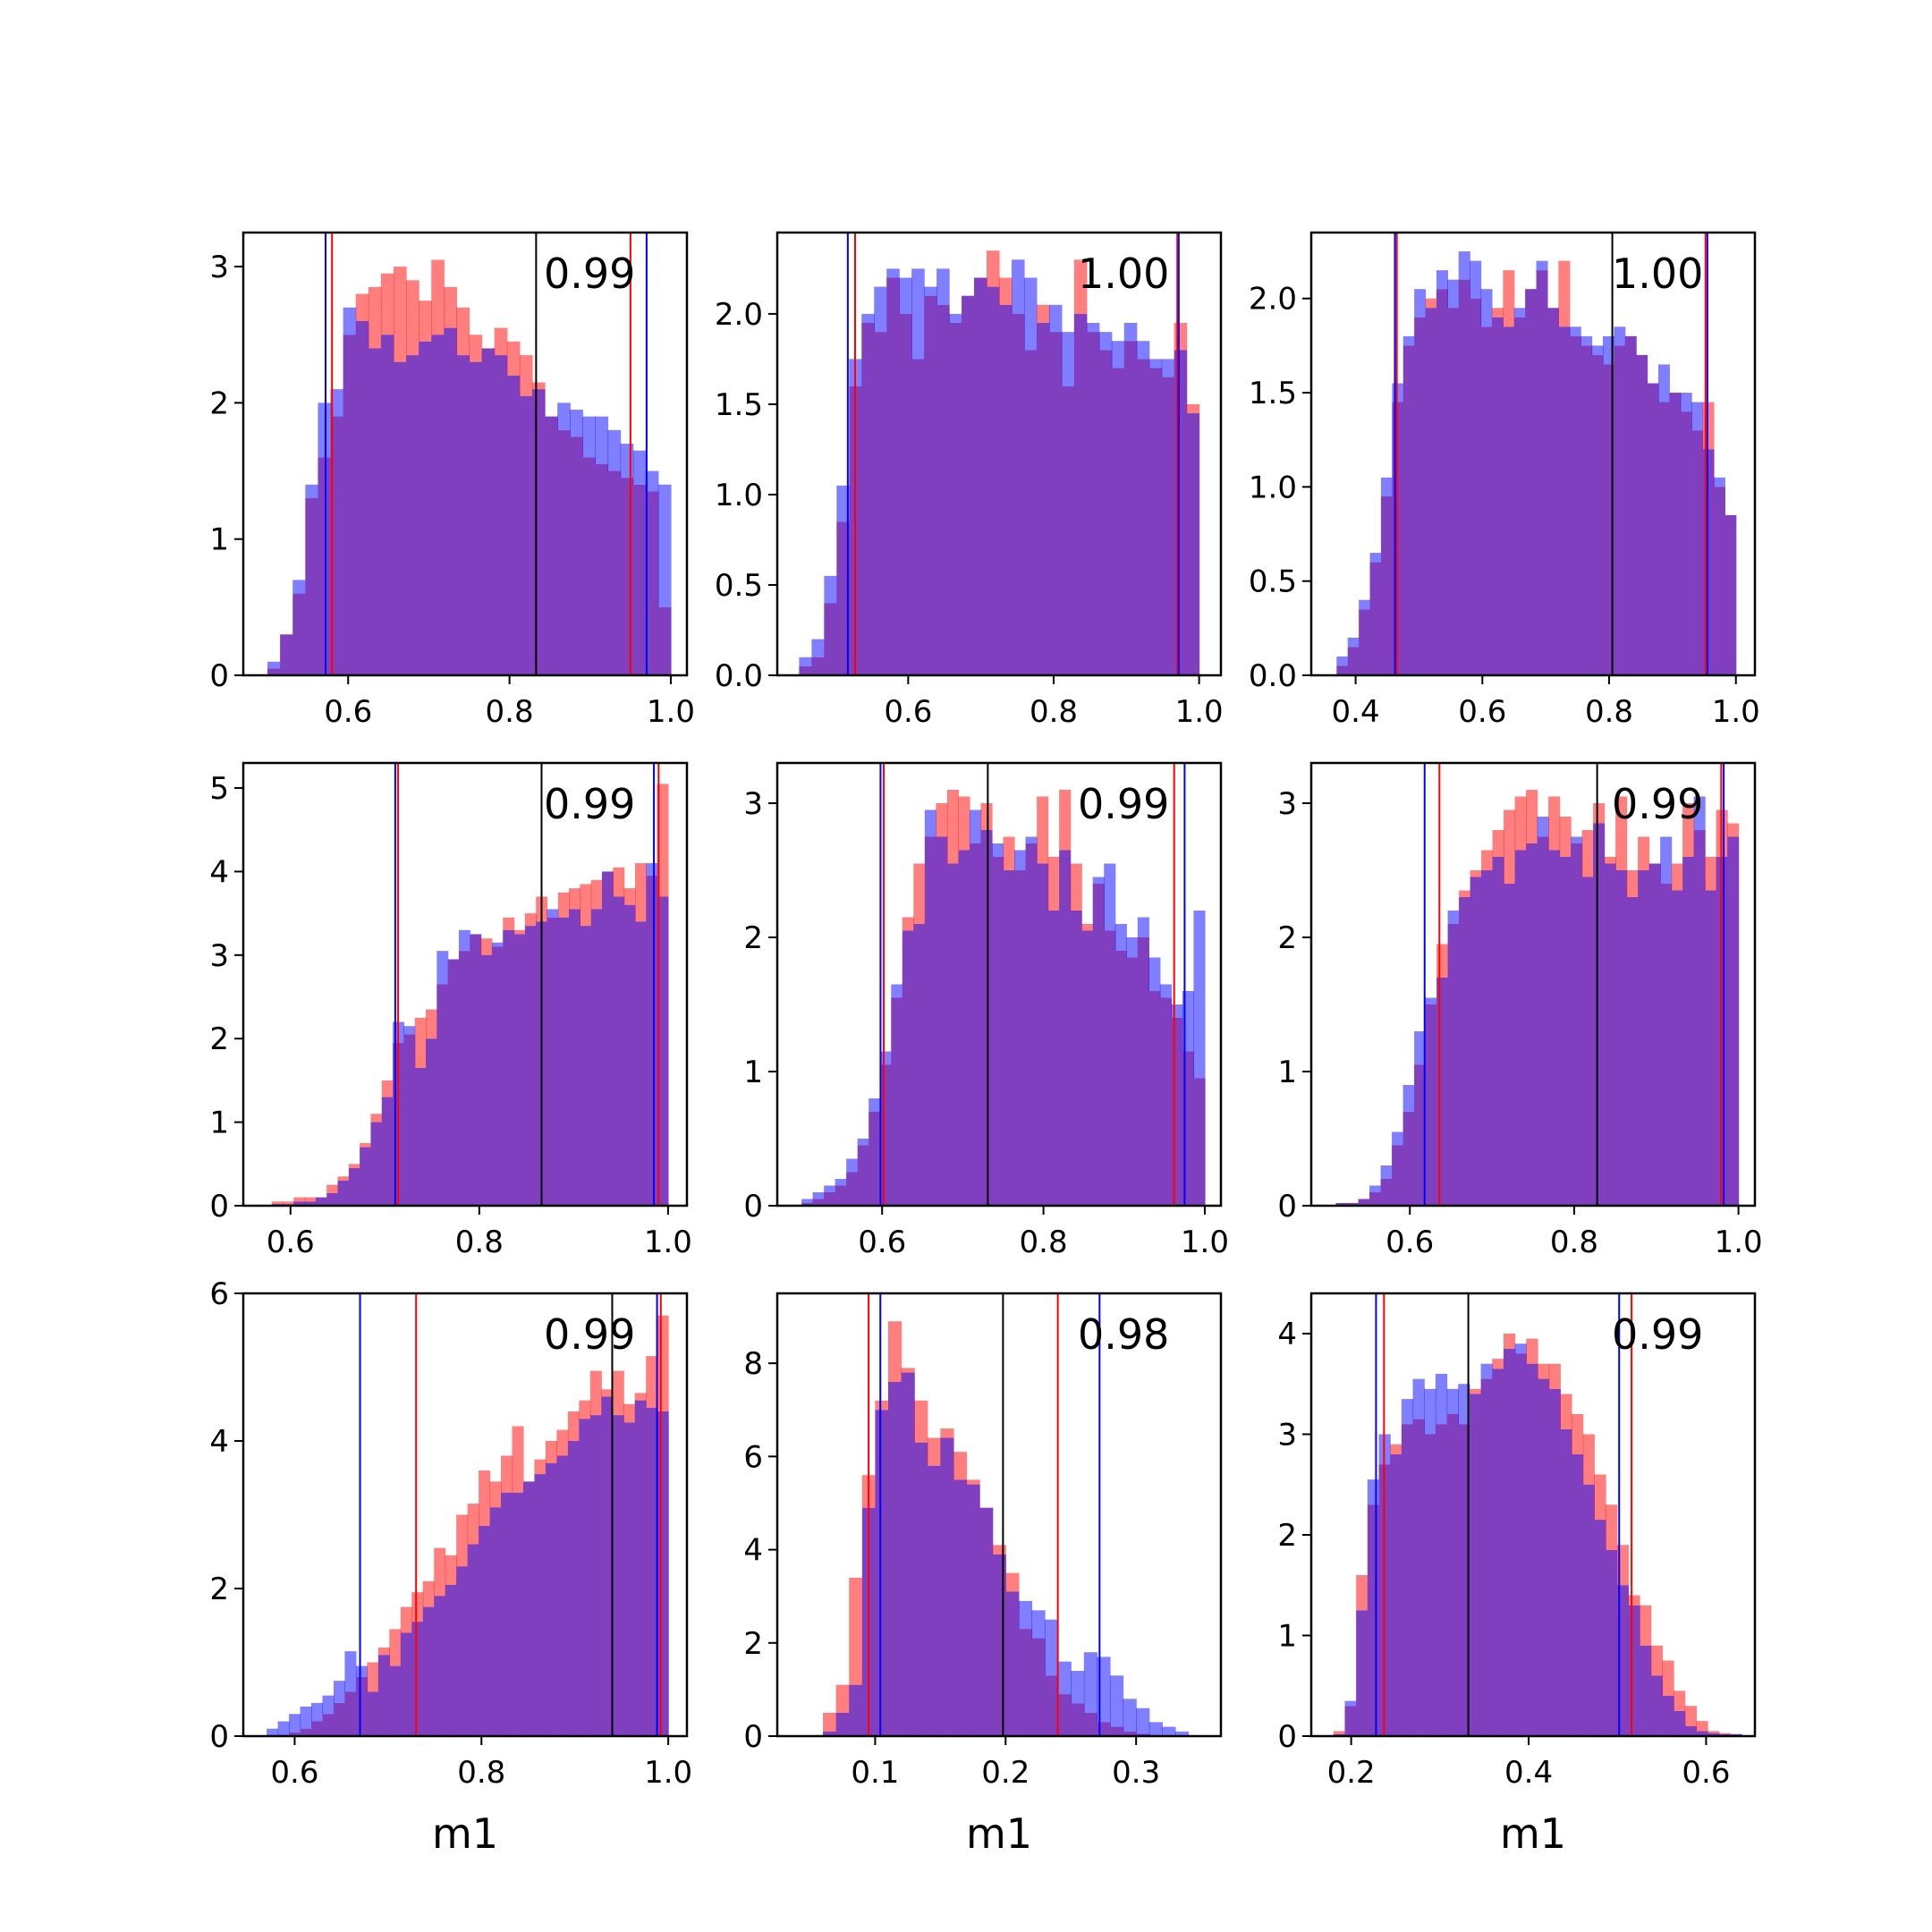  I want to click on y-tick-label: 0, so click(219, 676).